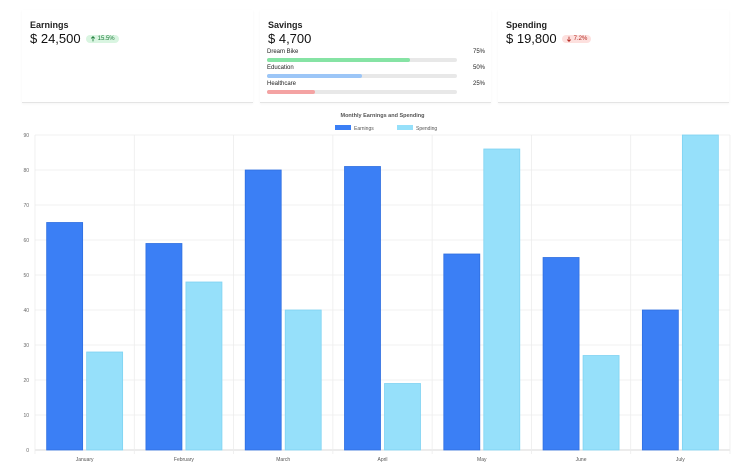 The image size is (750, 474). I want to click on chart-title: Monthly Earnings and Spending, so click(382, 116).